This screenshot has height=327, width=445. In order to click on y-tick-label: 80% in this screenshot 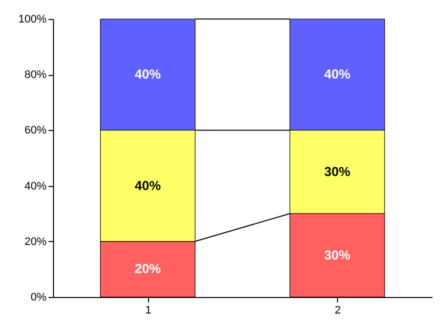, I will do `click(35, 75)`.